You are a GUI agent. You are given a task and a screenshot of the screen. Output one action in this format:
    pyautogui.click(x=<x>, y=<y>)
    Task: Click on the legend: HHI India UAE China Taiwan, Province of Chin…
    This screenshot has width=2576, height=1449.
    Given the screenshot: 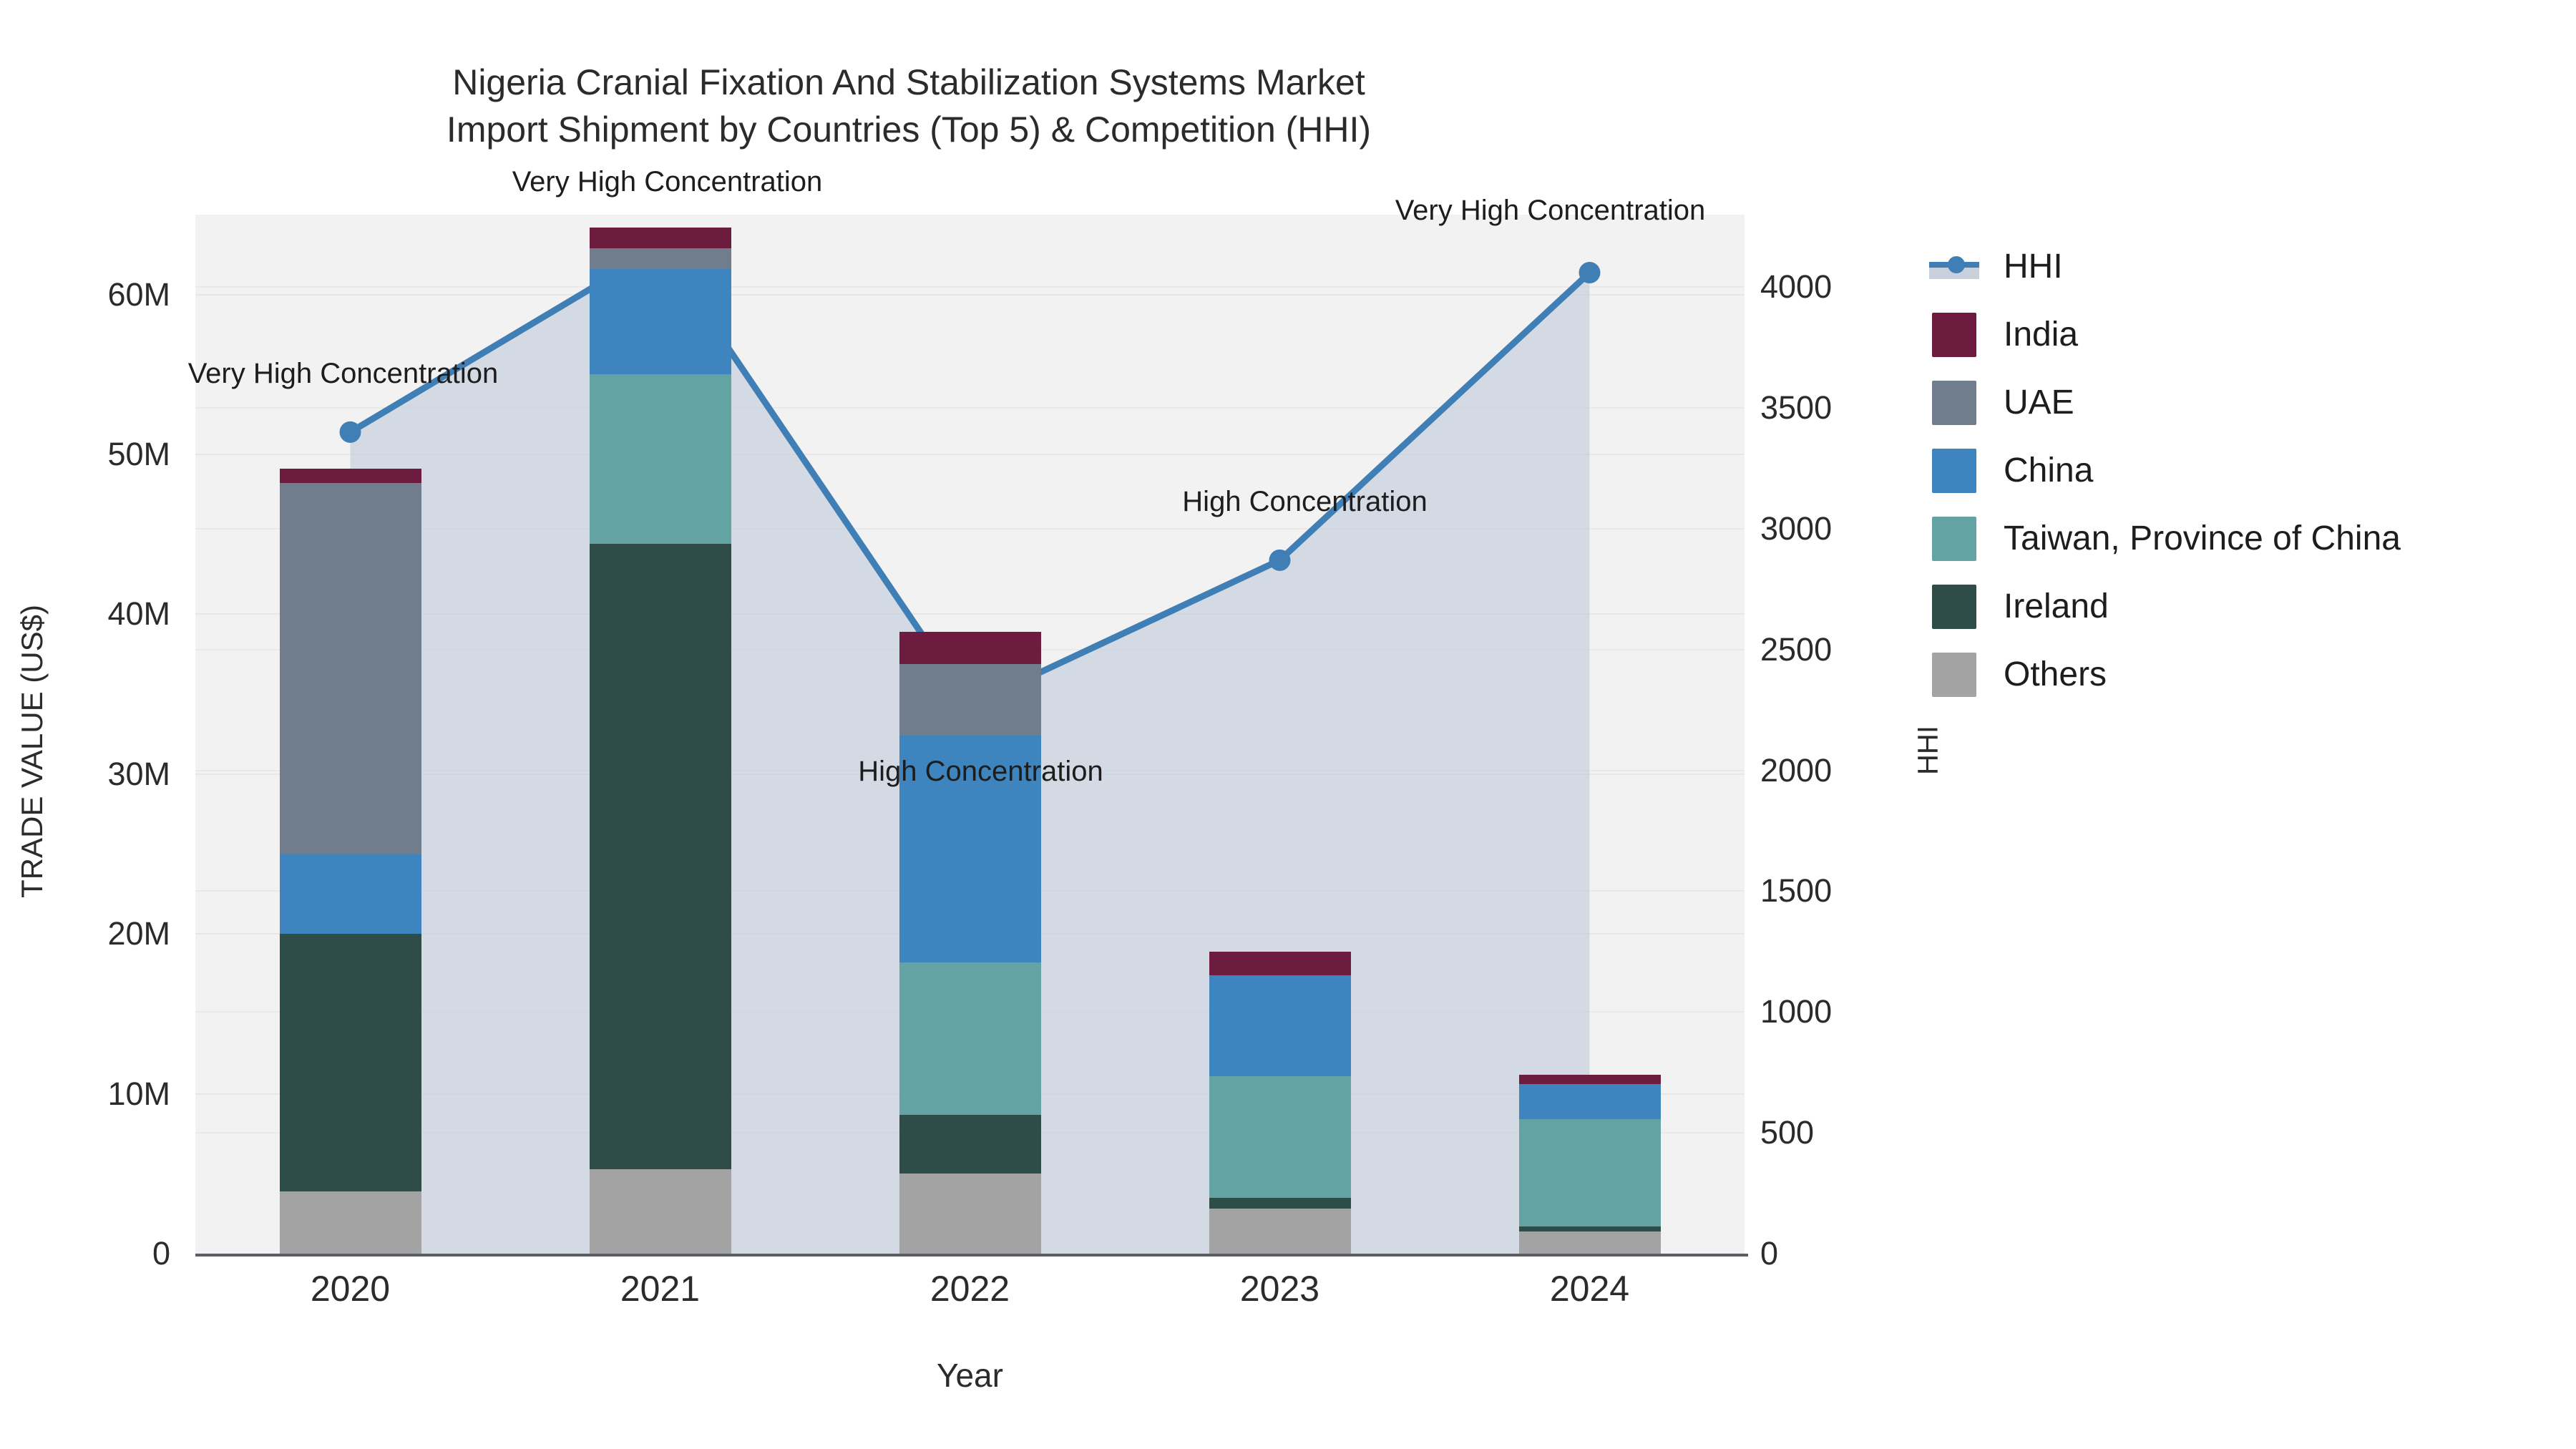 What is the action you would take?
    pyautogui.click(x=2245, y=470)
    